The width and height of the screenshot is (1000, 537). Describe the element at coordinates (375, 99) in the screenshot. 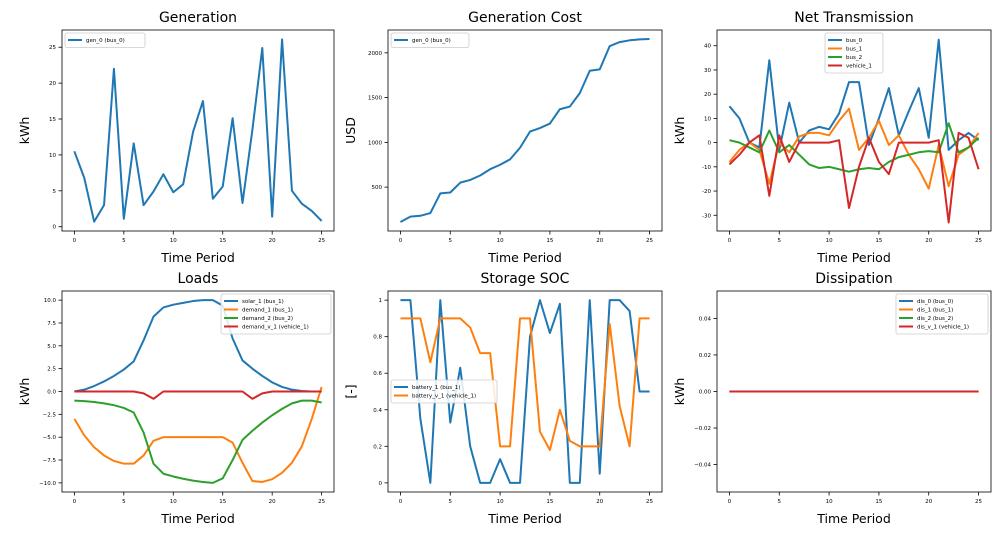

I see `y-tick-label: 1500` at that location.